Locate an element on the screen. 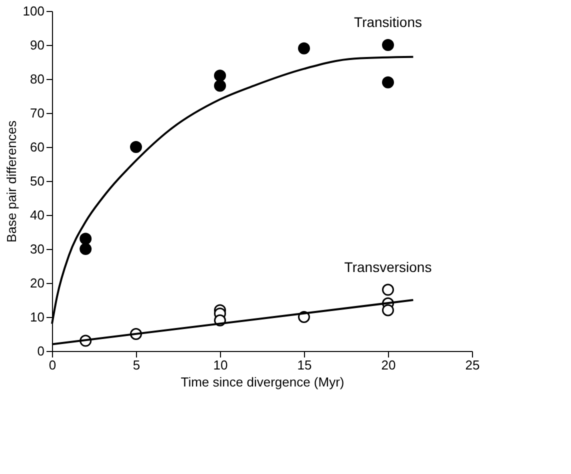  y-tick-label: 70 is located at coordinates (37, 113).